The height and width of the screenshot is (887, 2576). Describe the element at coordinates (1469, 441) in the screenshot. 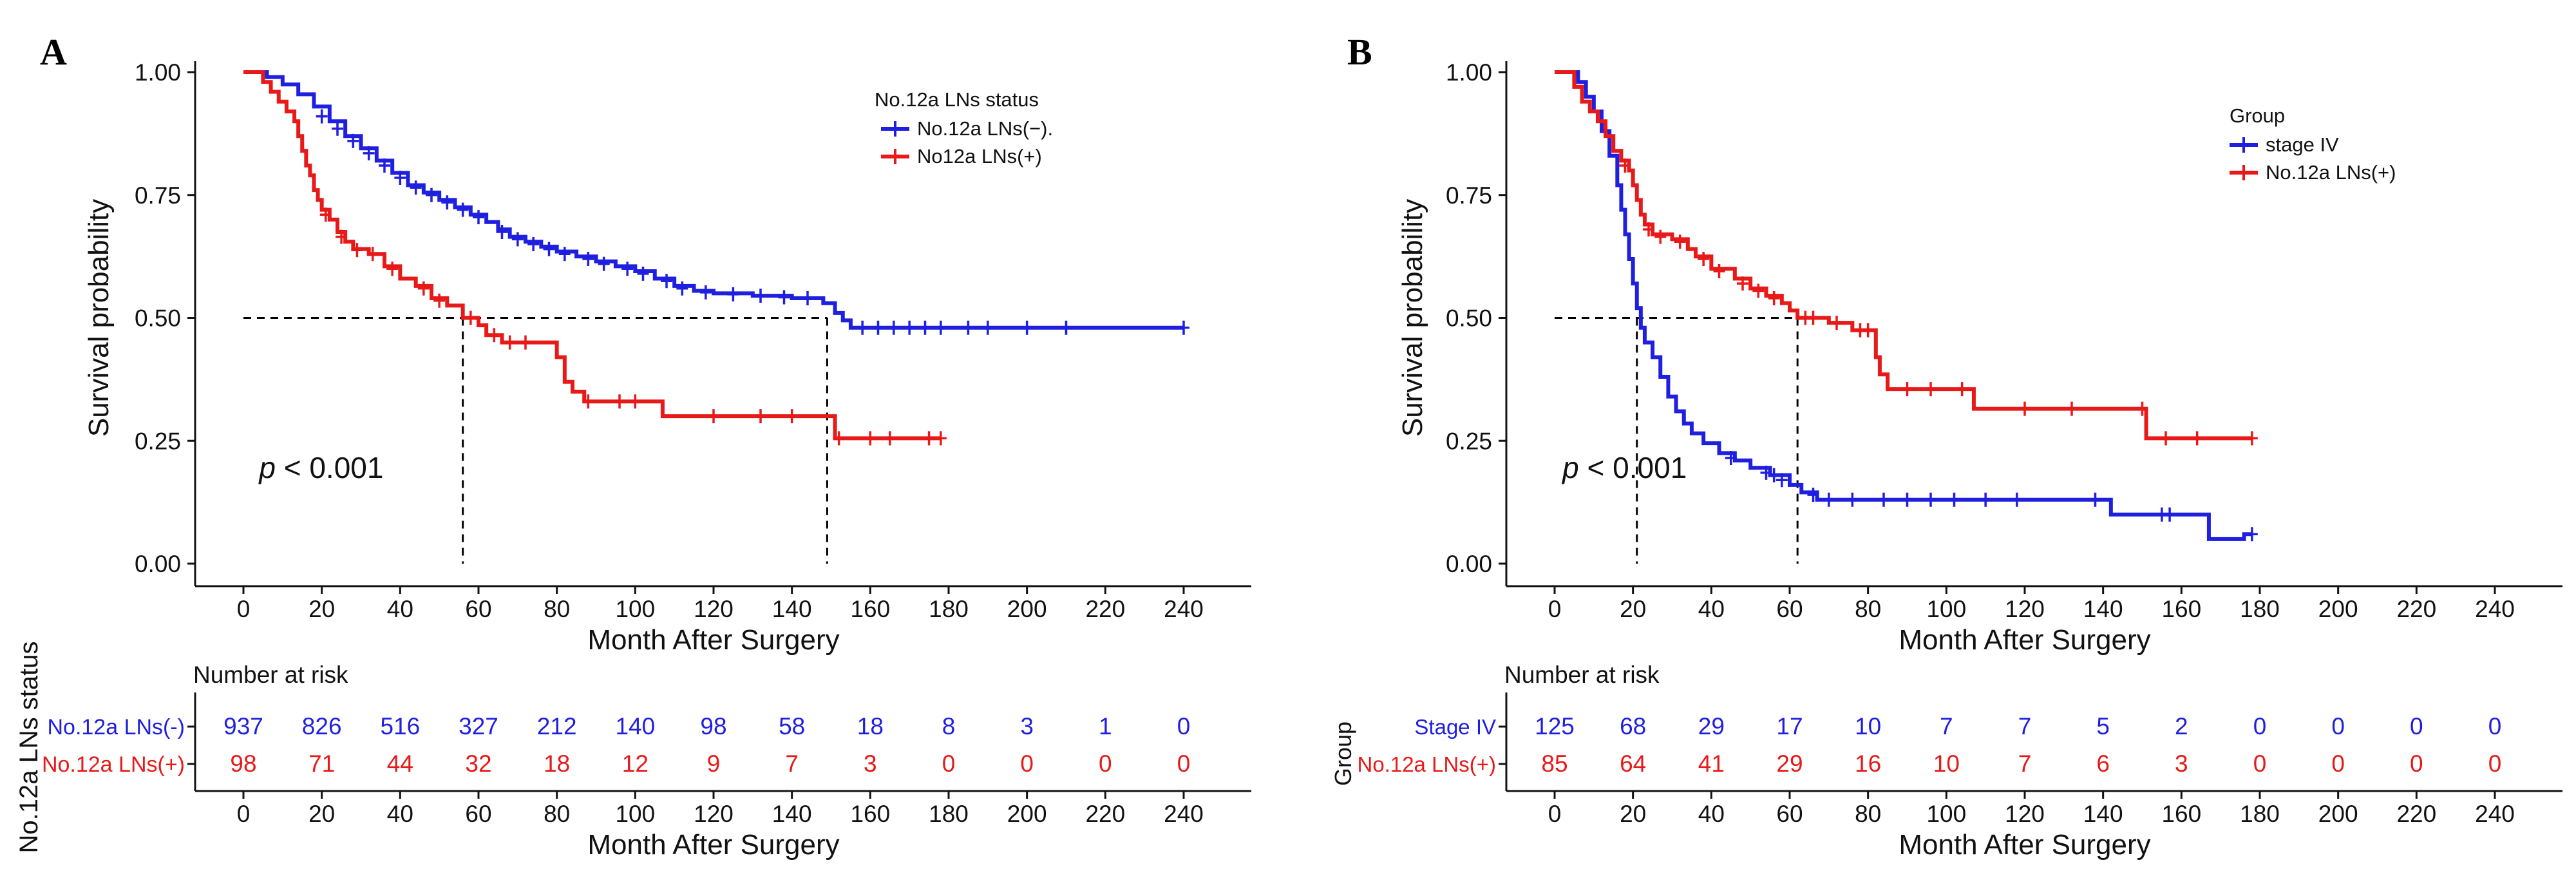

I see `y-tick-label: 0.25` at that location.